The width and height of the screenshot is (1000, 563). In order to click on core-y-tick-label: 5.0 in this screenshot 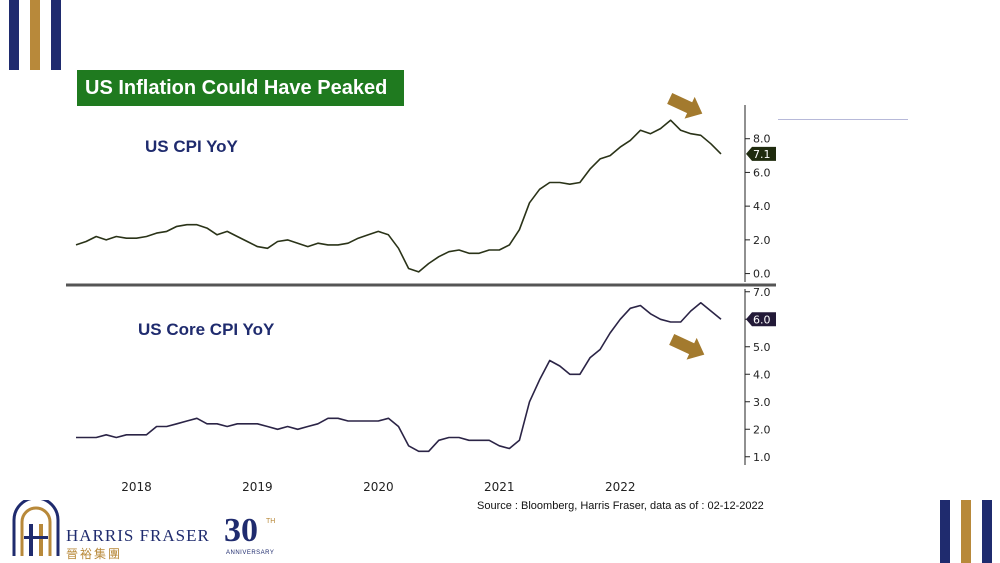, I will do `click(762, 347)`.